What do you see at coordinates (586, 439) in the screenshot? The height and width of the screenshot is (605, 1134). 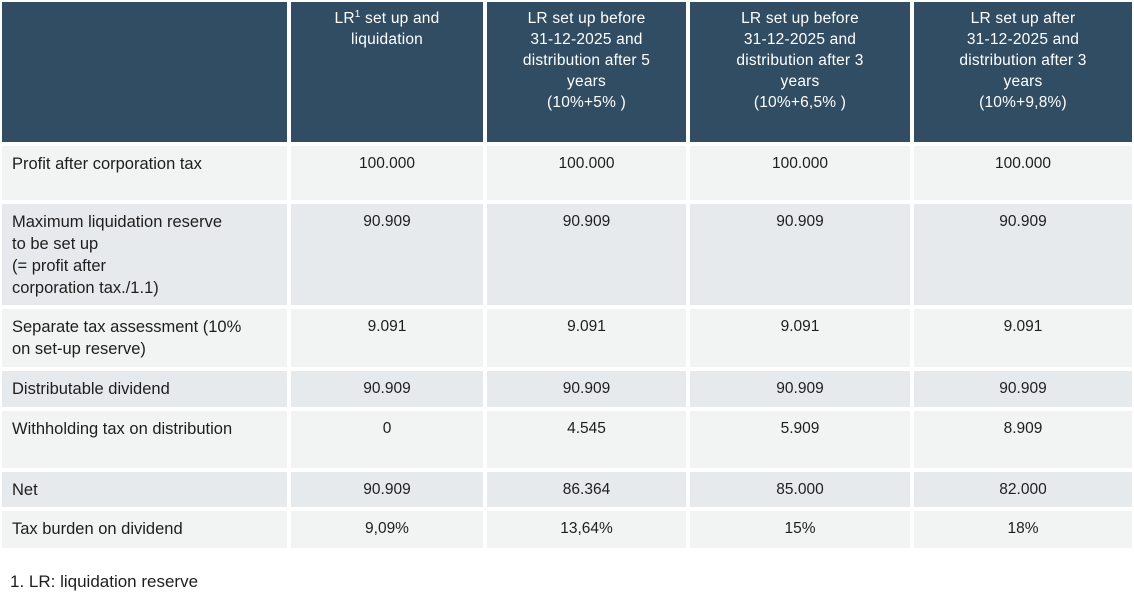 I see `table-cell: 4.545` at bounding box center [586, 439].